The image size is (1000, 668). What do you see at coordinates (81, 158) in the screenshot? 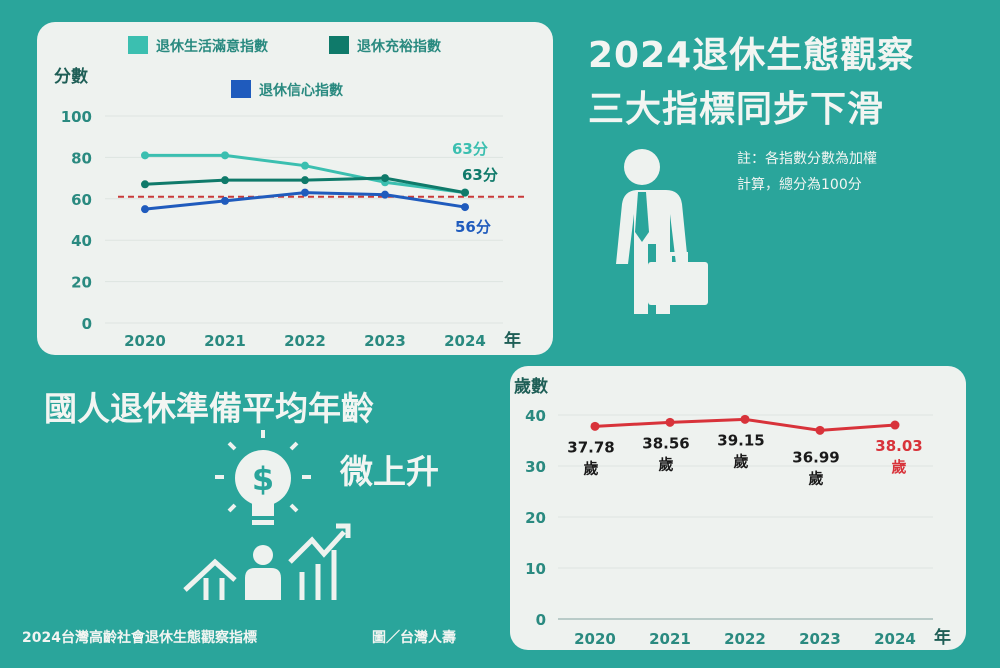
I see `y-tick-label: 80` at bounding box center [81, 158].